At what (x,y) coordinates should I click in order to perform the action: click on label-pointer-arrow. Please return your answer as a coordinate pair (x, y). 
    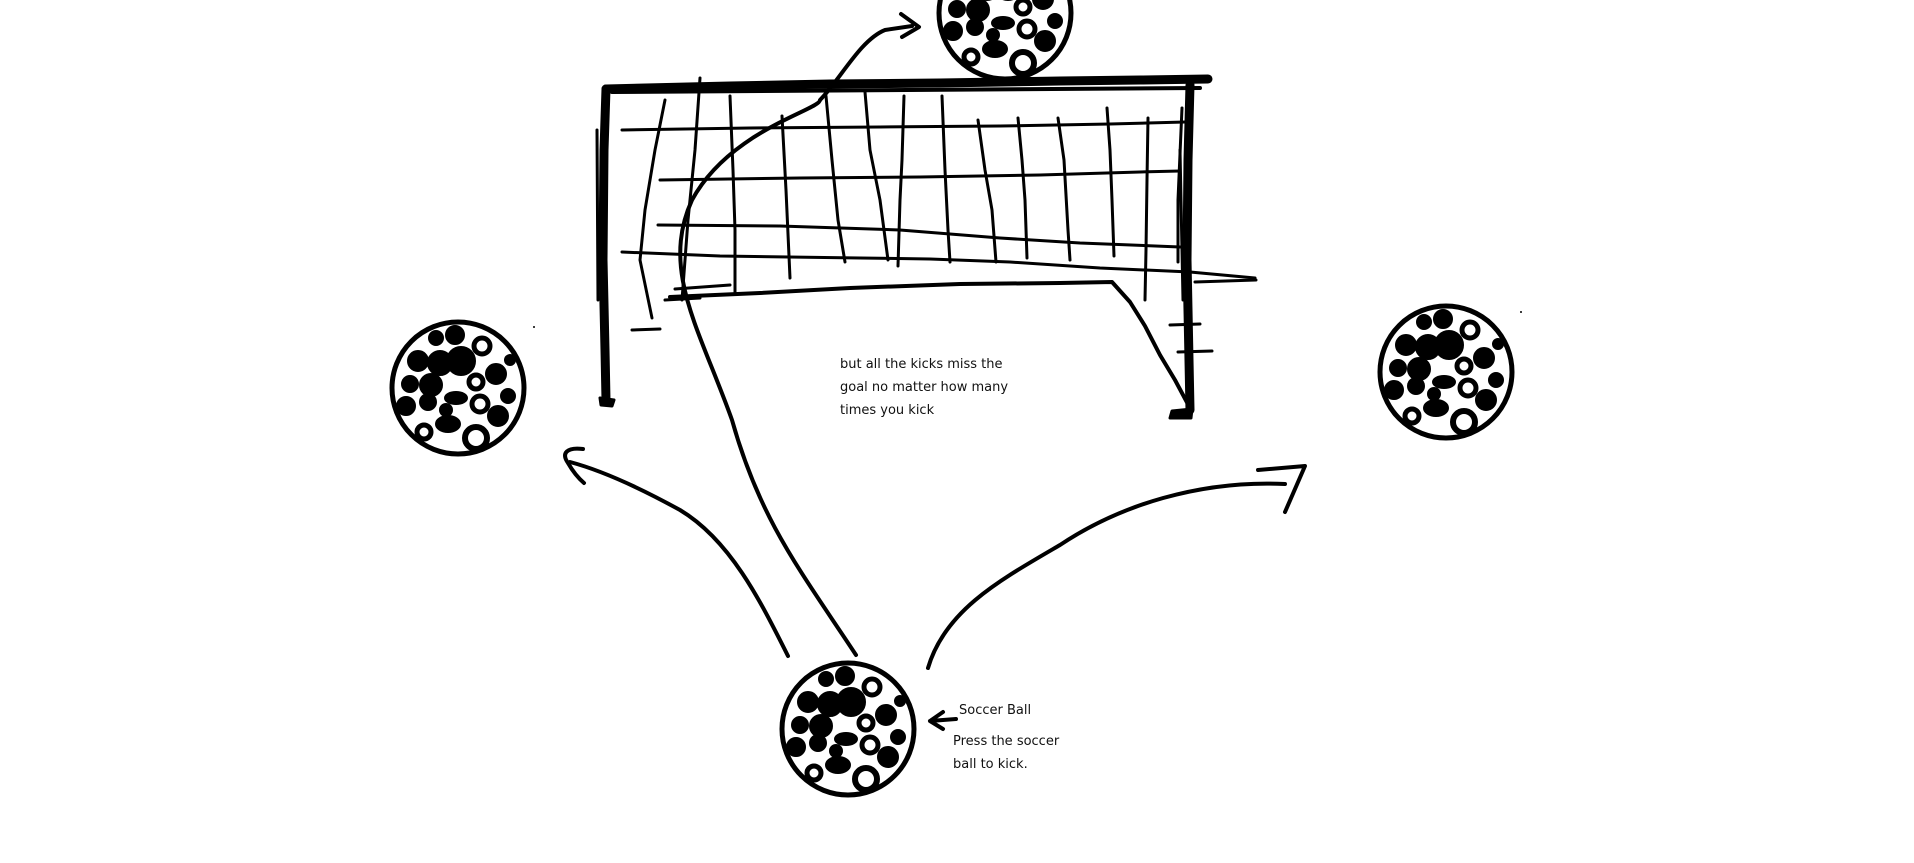
    Looking at the image, I should click on (943, 720).